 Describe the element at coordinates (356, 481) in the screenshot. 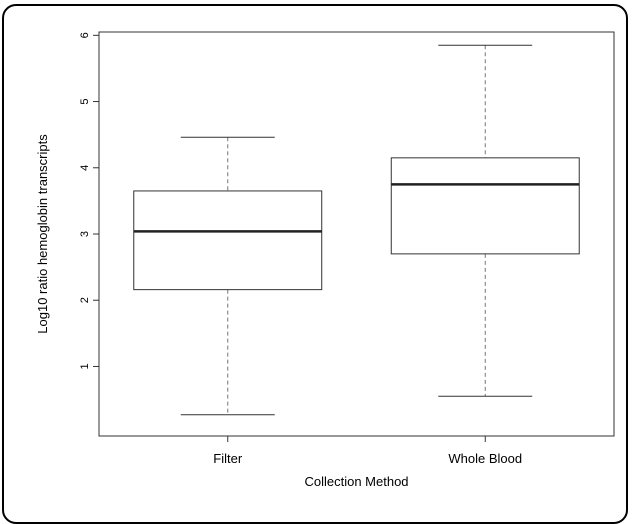

I see `x-axis-label: Collection Method` at that location.